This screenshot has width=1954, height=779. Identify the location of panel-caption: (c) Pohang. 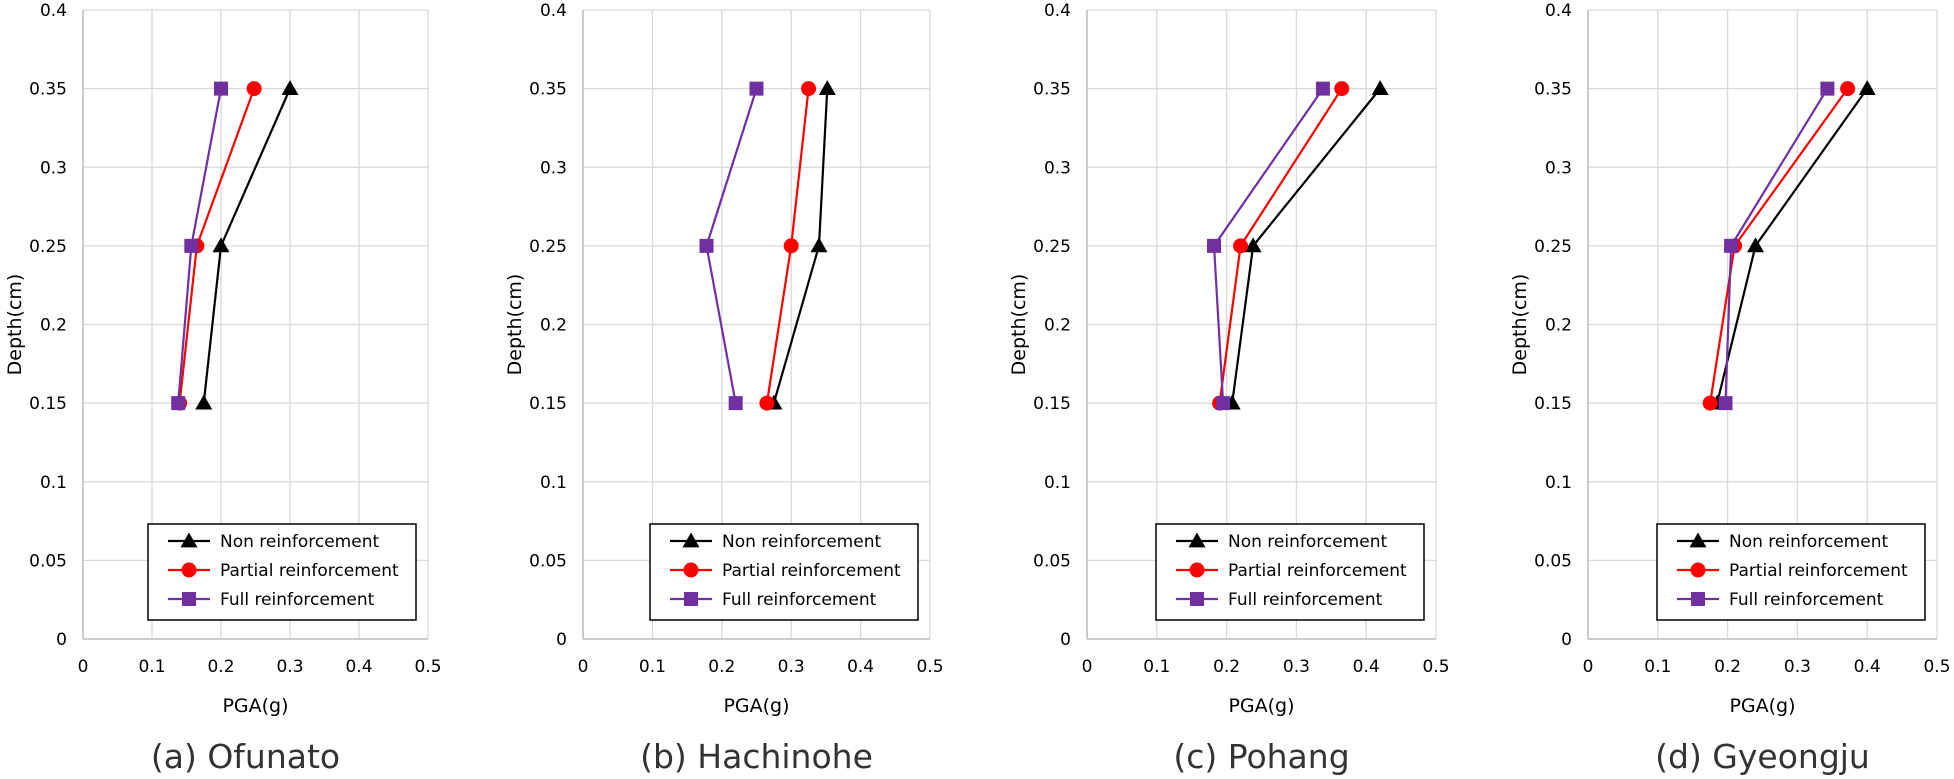
(1261, 756).